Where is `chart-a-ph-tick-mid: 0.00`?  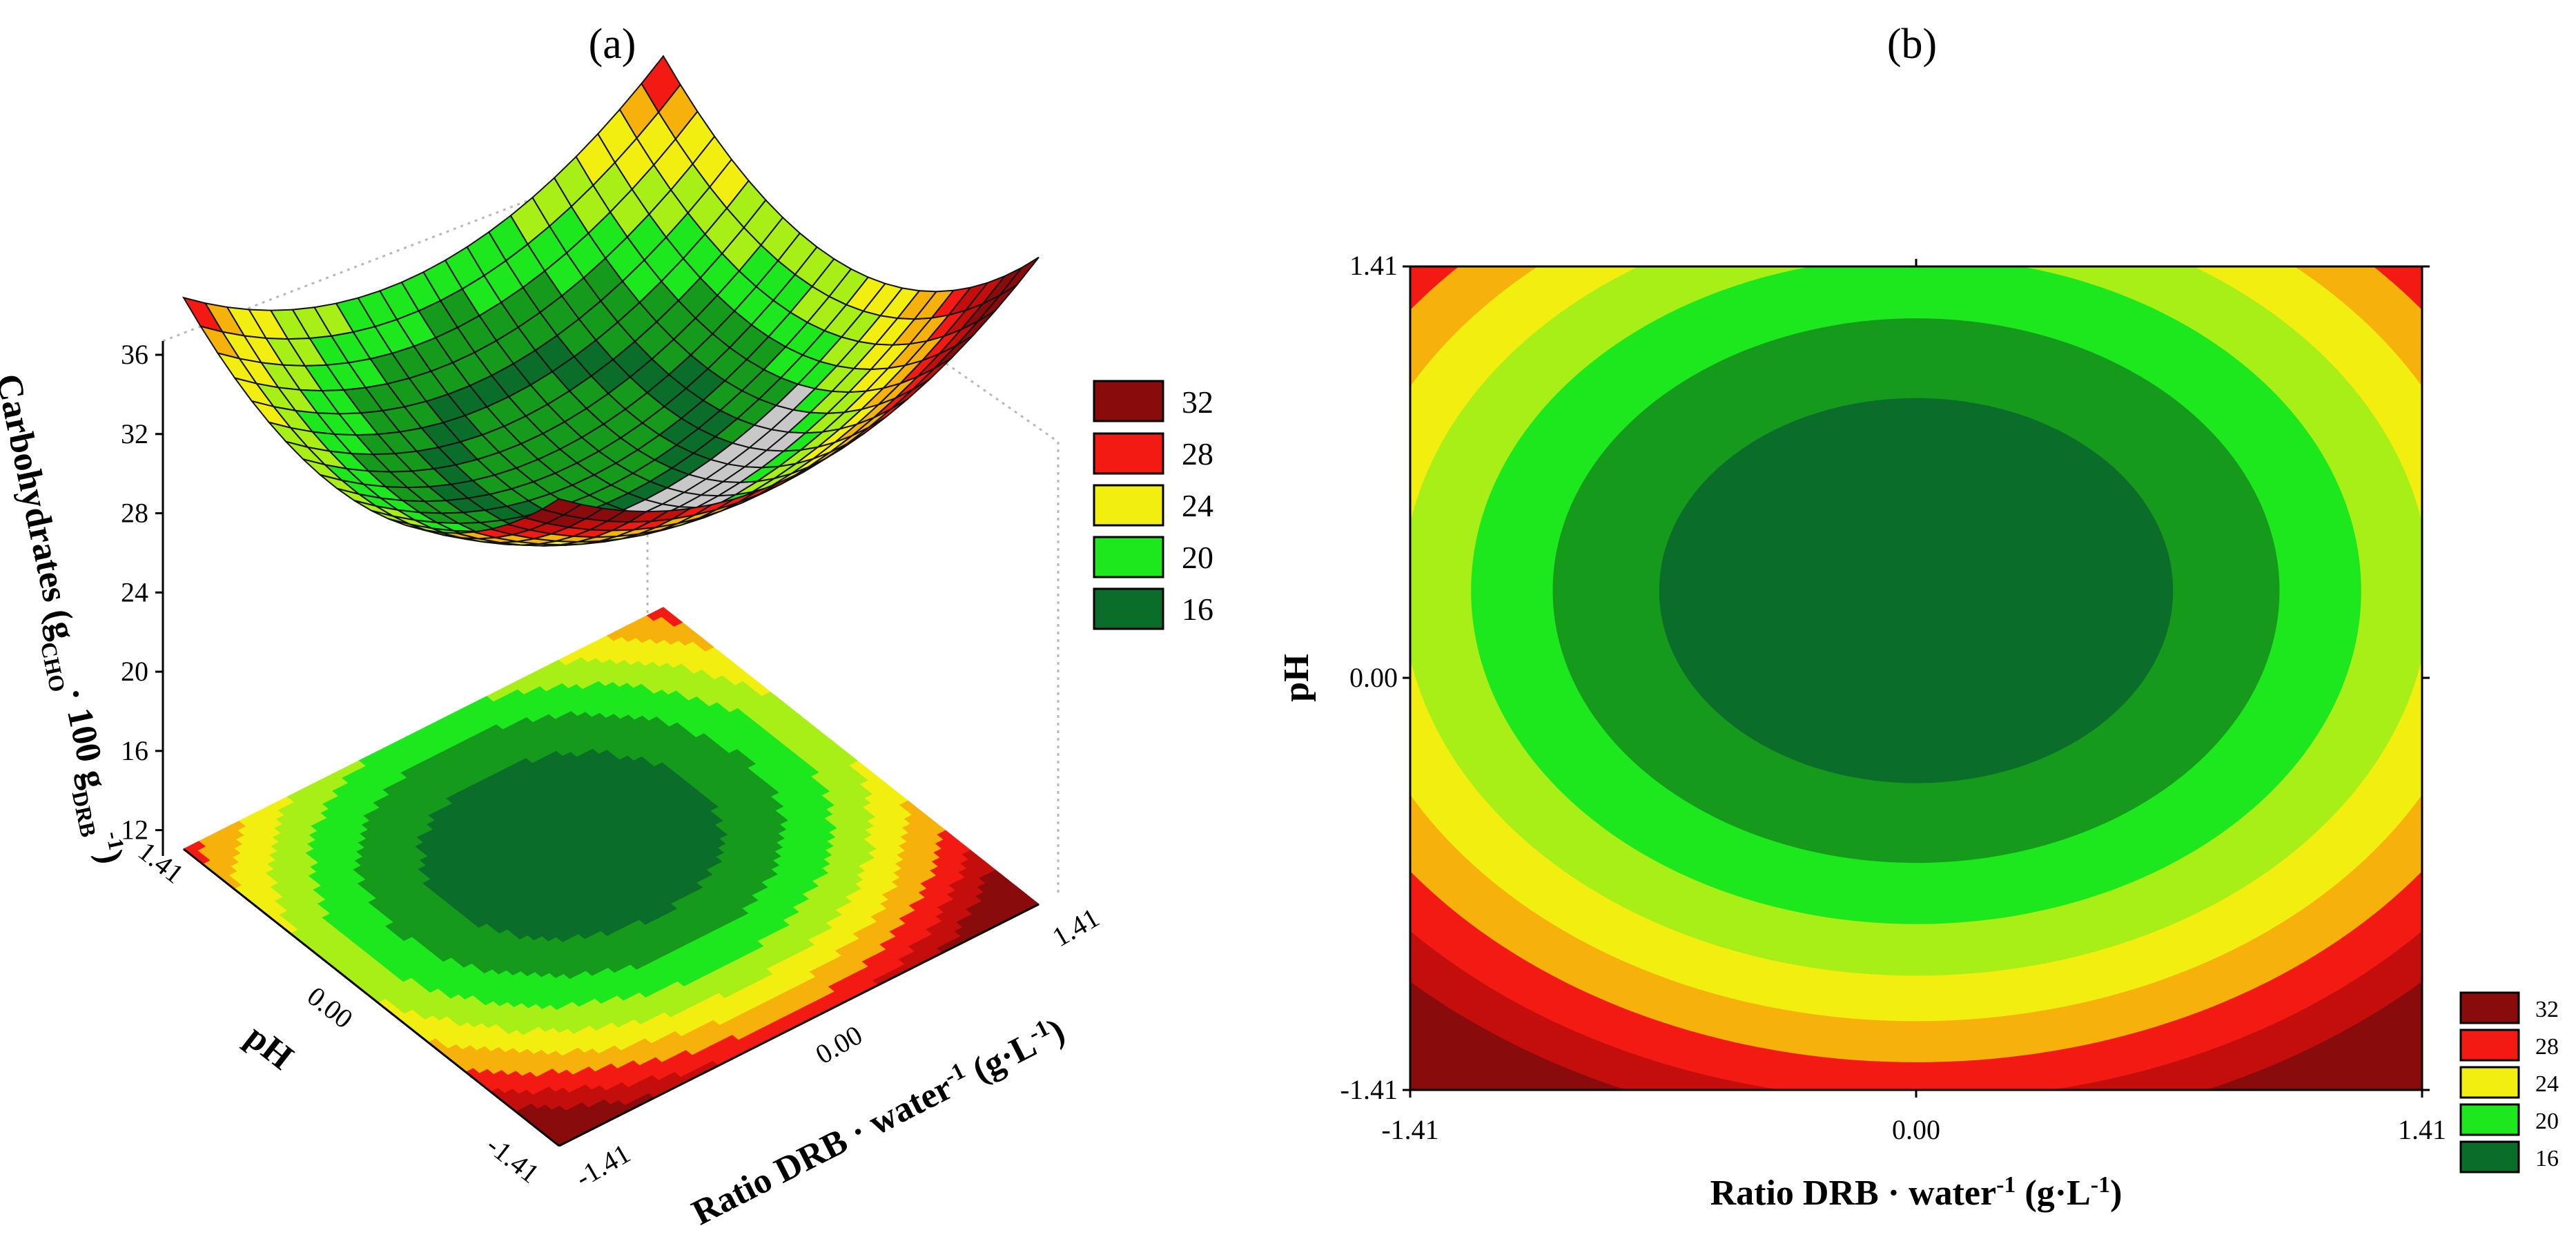 chart-a-ph-tick-mid: 0.00 is located at coordinates (330, 1007).